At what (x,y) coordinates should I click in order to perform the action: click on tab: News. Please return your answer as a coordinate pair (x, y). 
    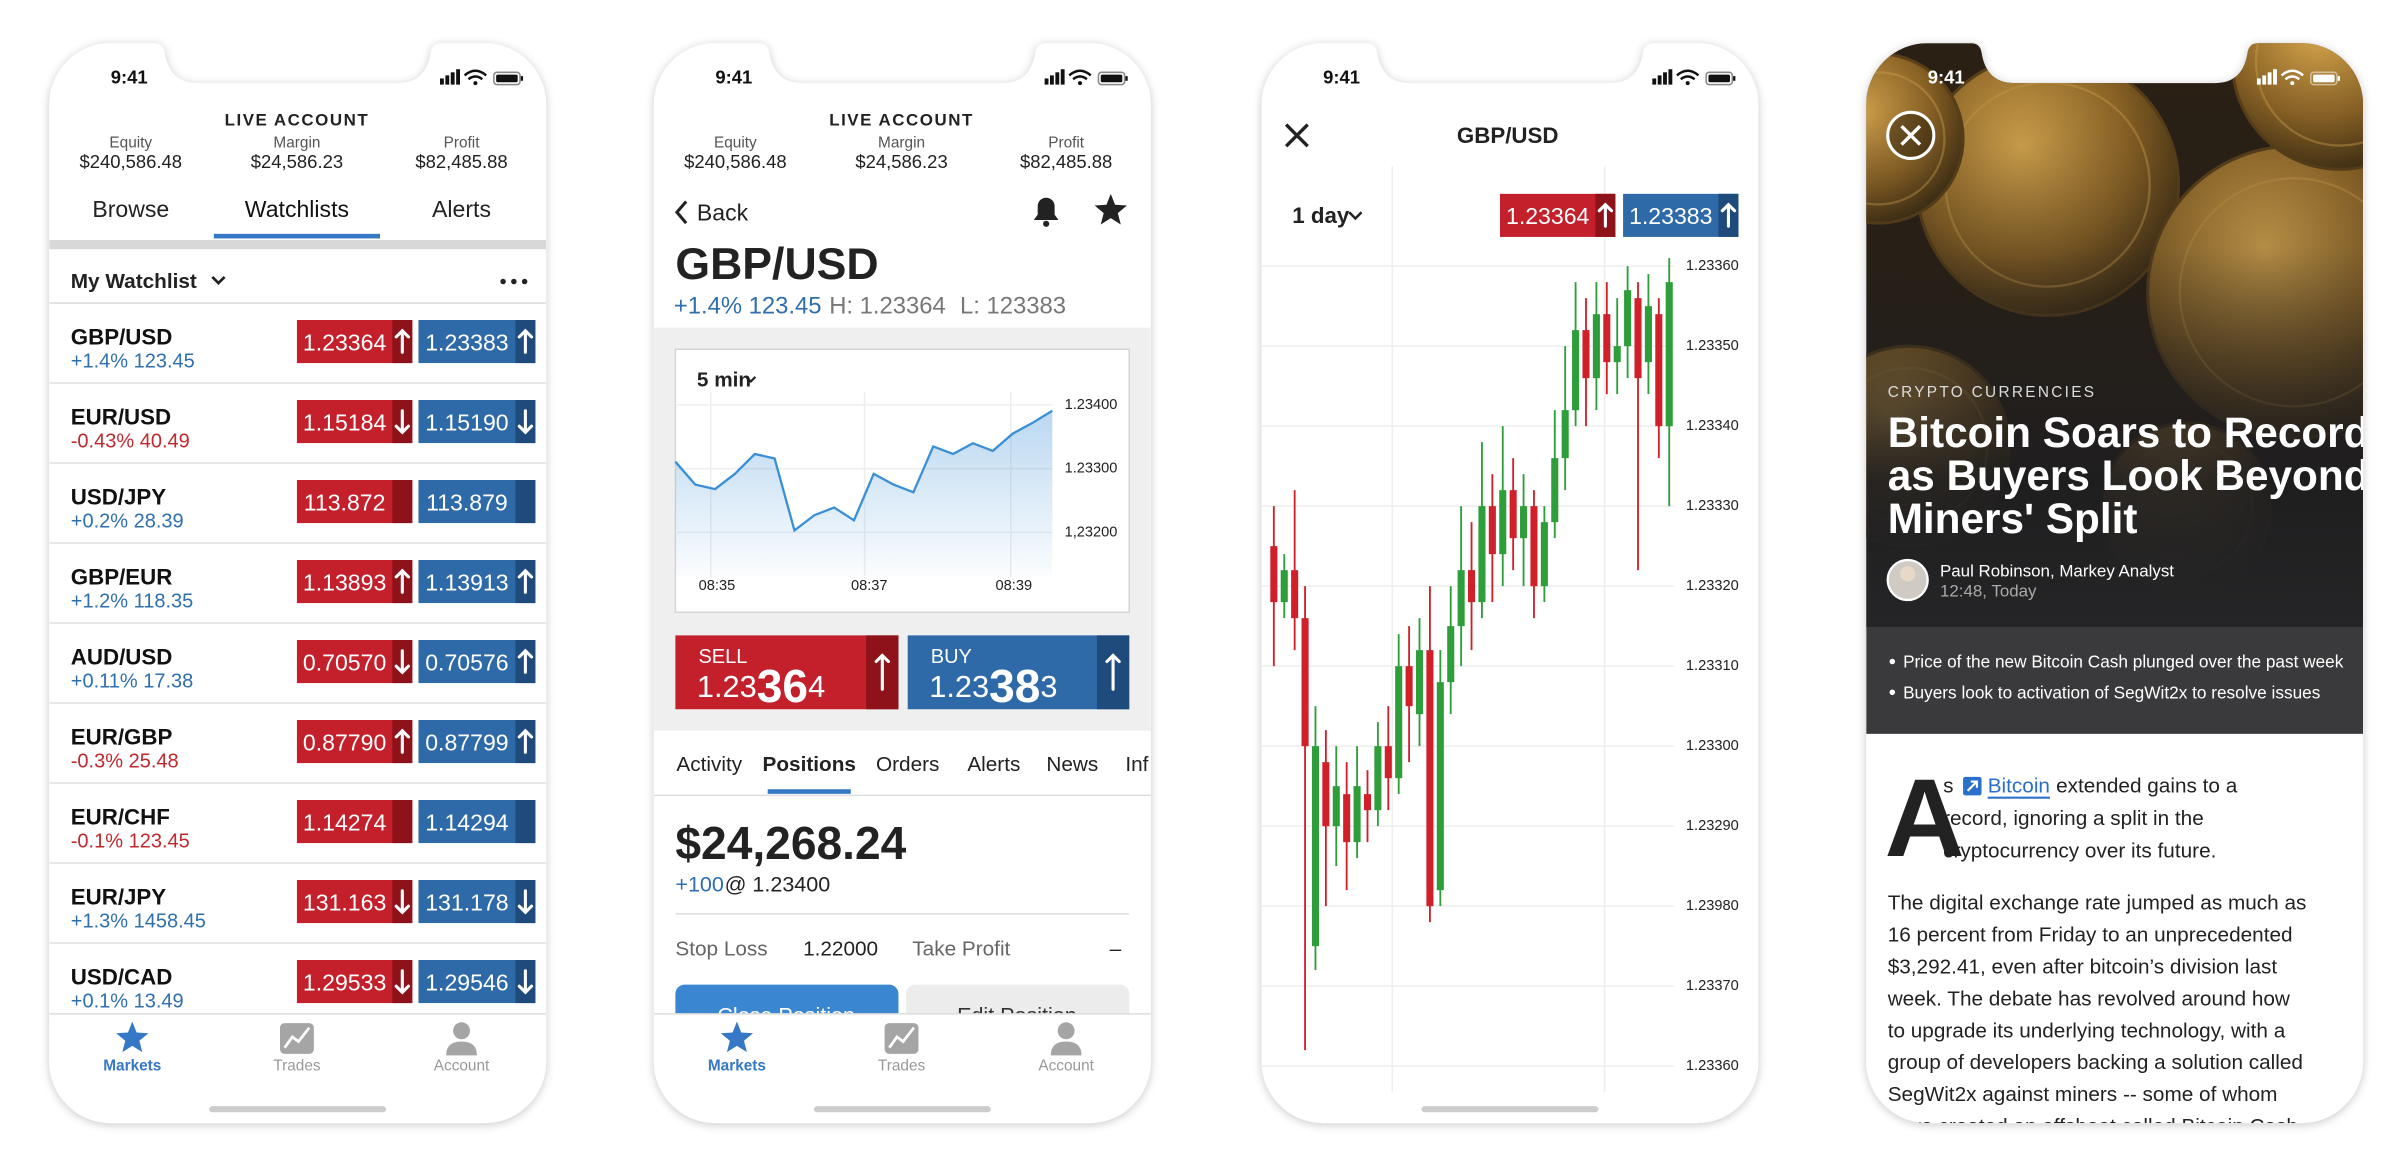
    Looking at the image, I should click on (1072, 764).